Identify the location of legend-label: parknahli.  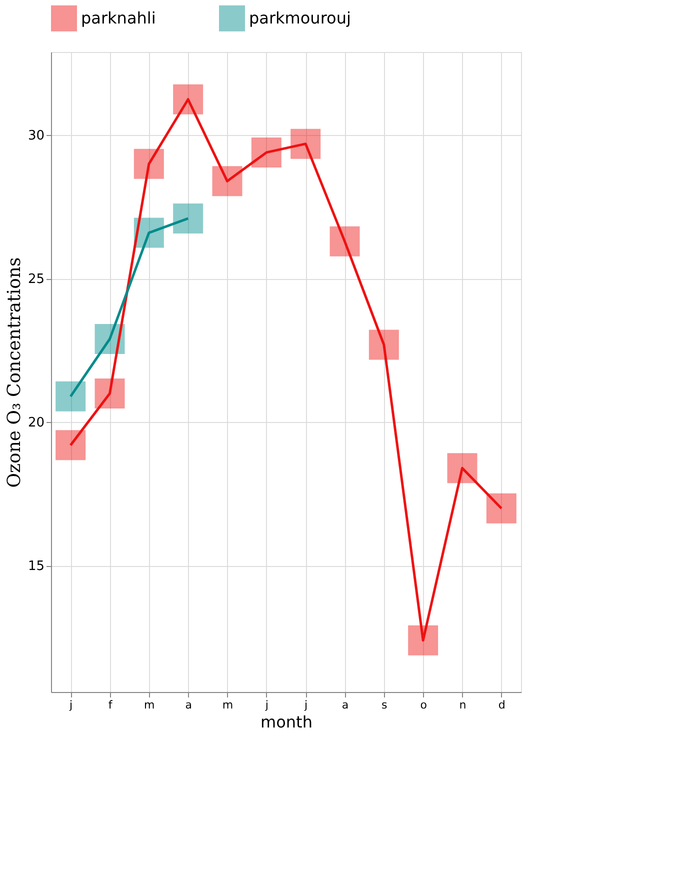
(118, 18).